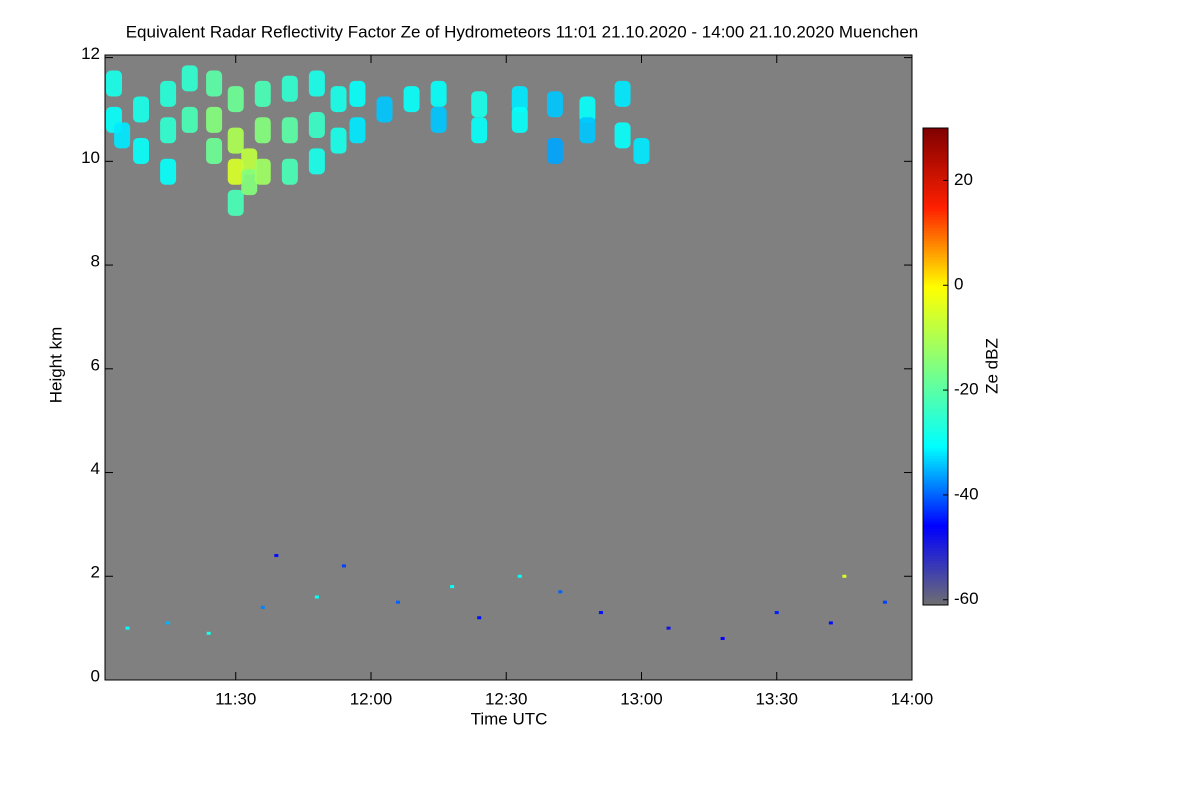  Describe the element at coordinates (95, 572) in the screenshot. I see `y-tick-label: 2` at that location.